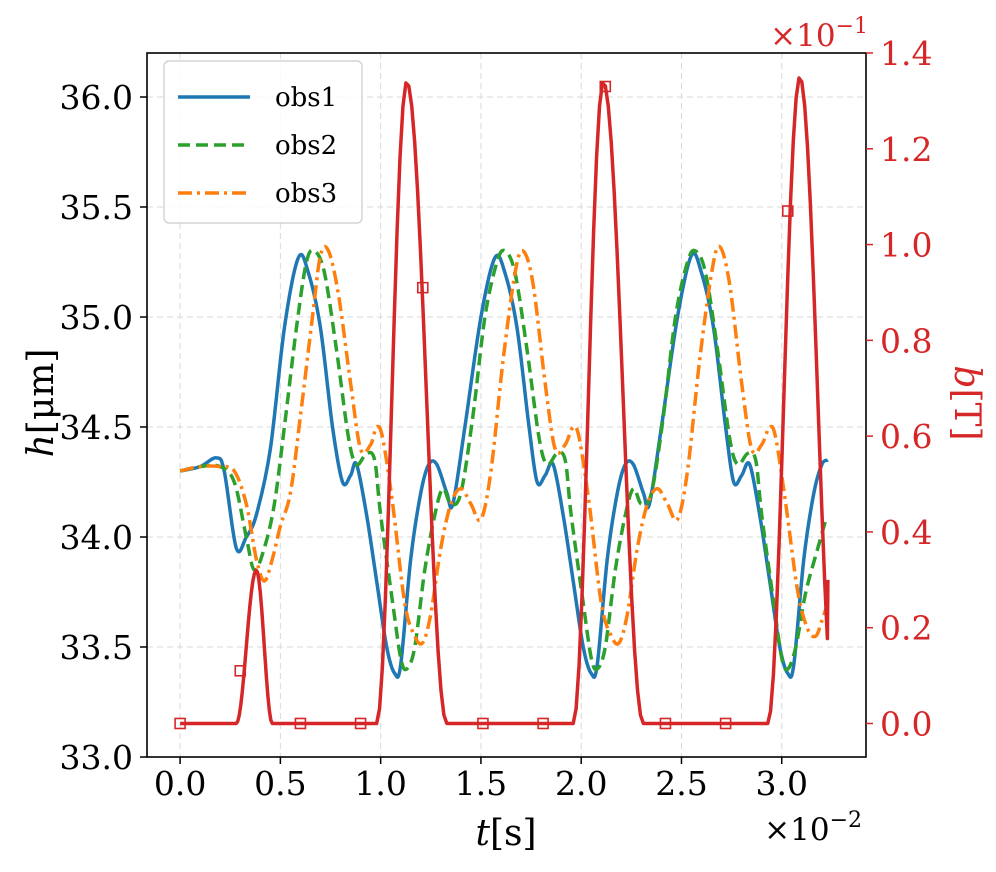 The width and height of the screenshot is (996, 872). I want to click on left-y-tick-label: 35.5, so click(96, 207).